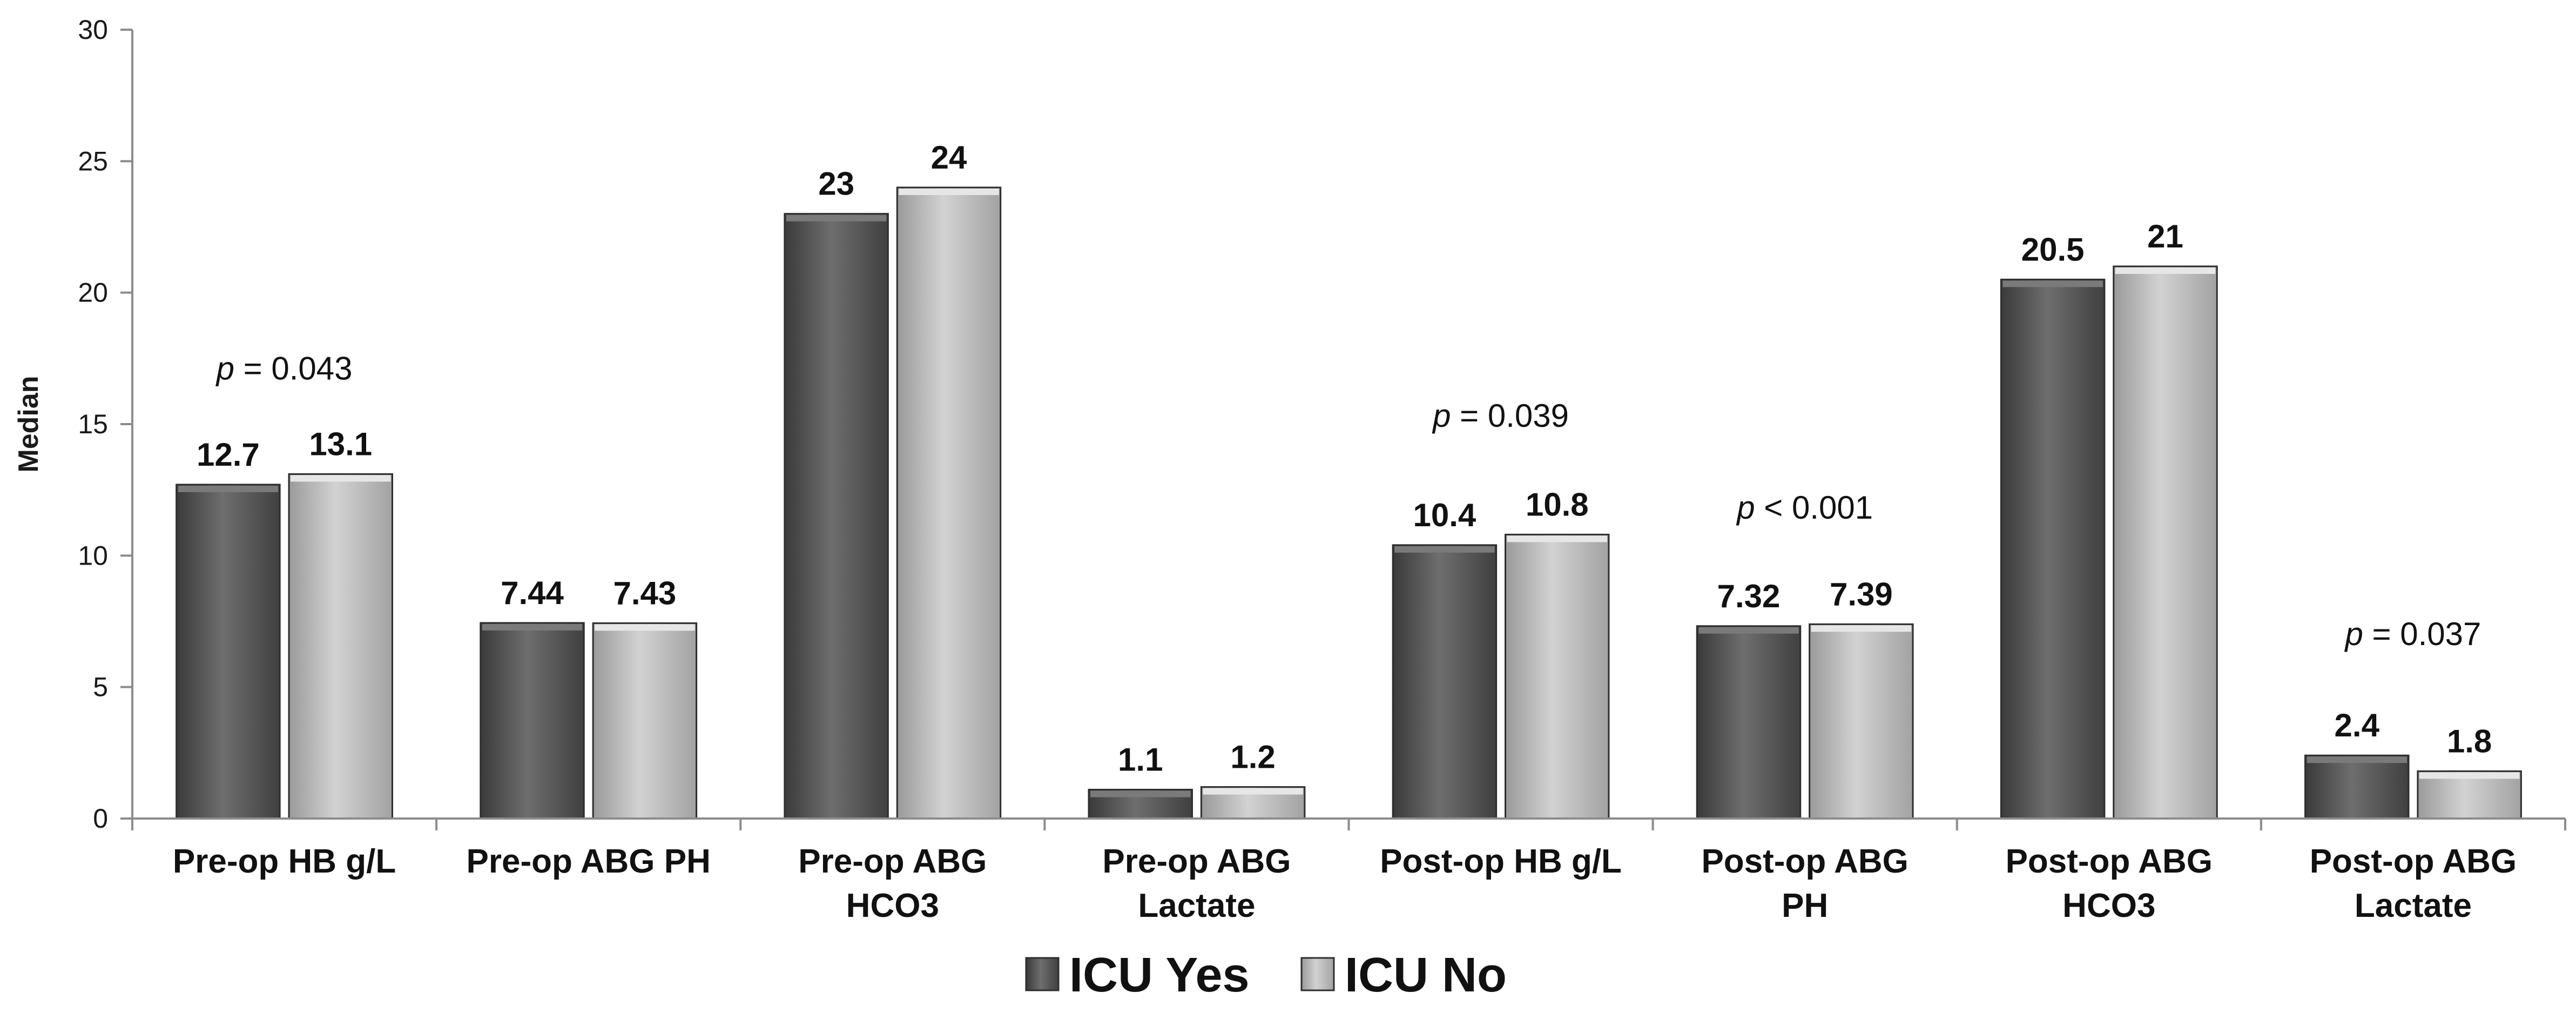 This screenshot has width=2576, height=1026. What do you see at coordinates (340, 444) in the screenshot?
I see `data-label: 13.1` at bounding box center [340, 444].